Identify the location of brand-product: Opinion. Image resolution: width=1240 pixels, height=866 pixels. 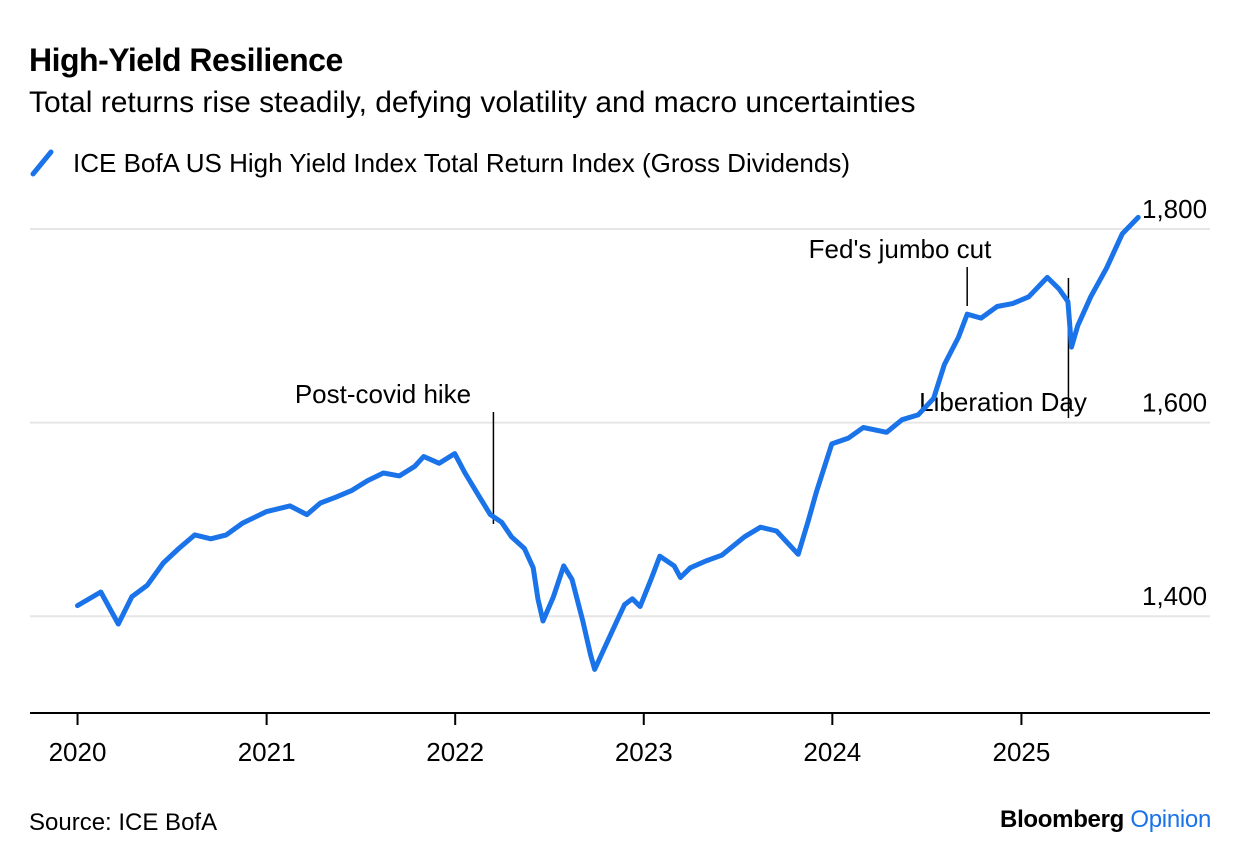
(1170, 819).